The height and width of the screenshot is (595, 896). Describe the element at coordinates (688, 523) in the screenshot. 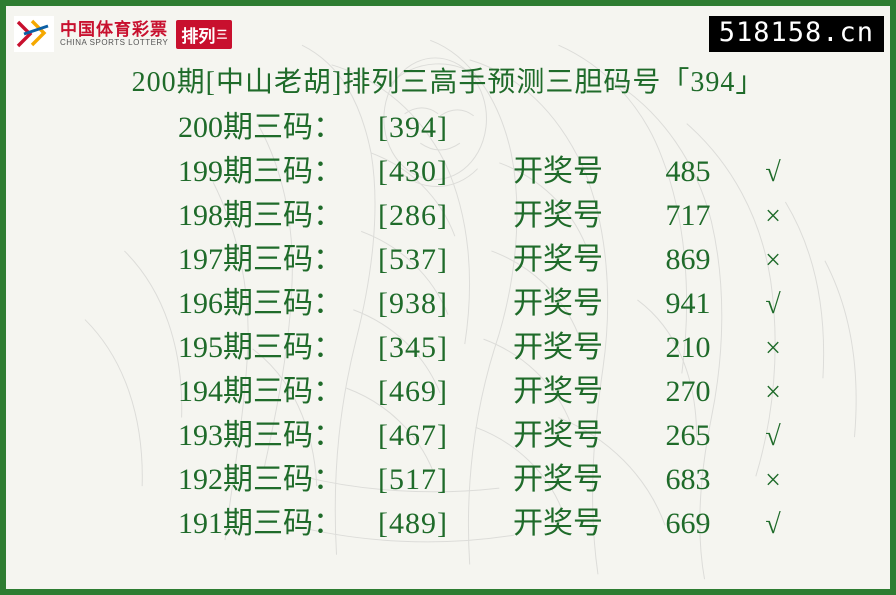

I see `row-draw: 669` at that location.